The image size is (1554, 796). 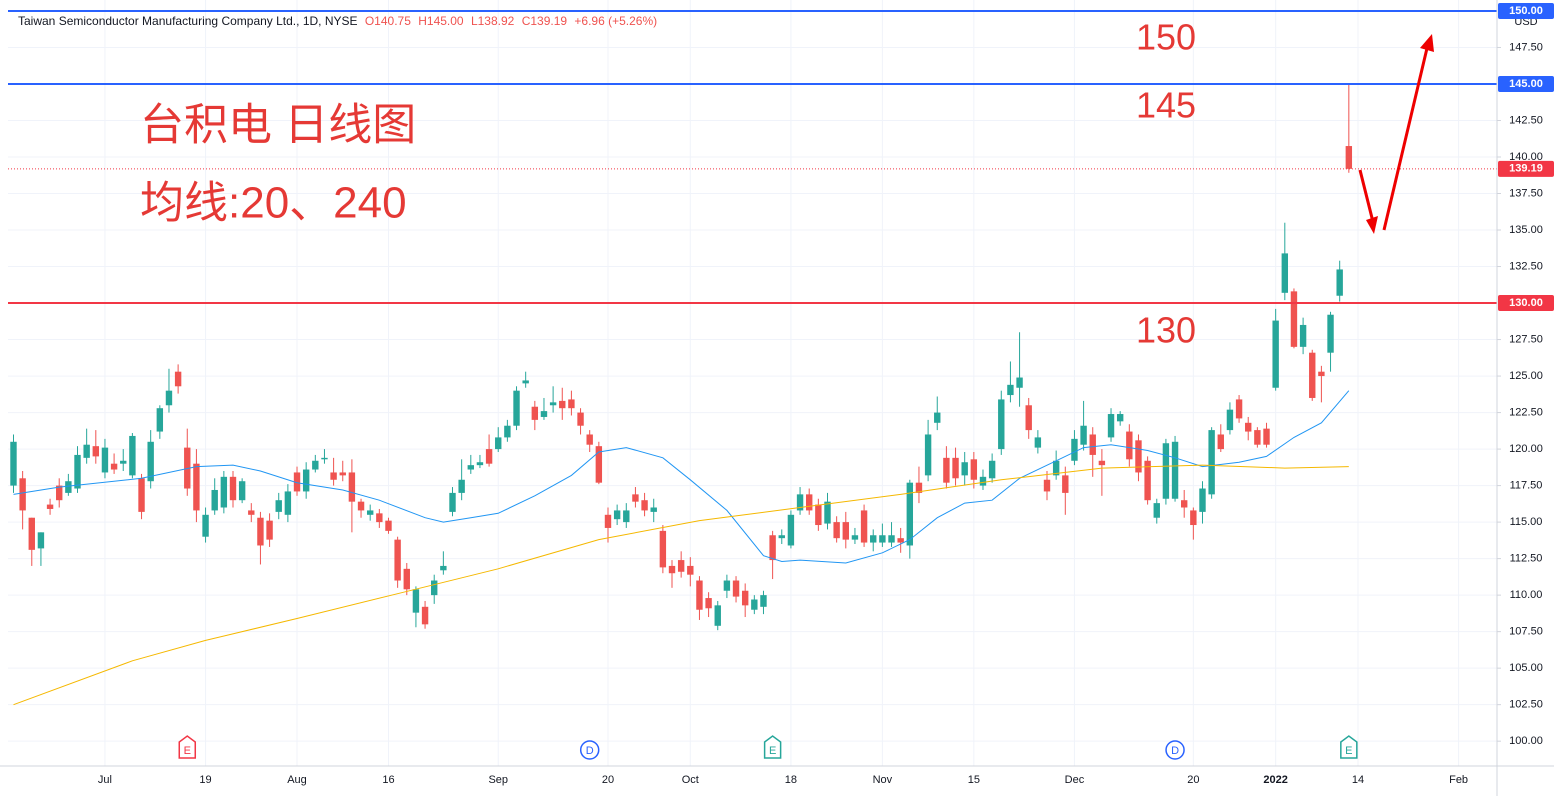 What do you see at coordinates (974, 780) in the screenshot?
I see `x-tick-label: 15` at bounding box center [974, 780].